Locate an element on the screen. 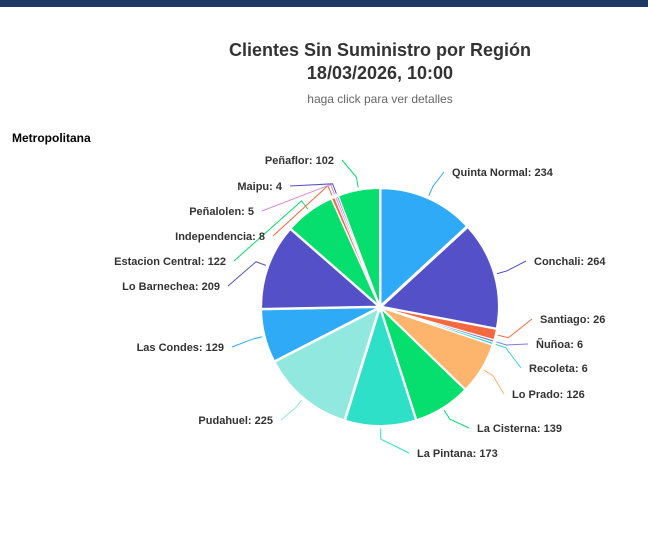 The width and height of the screenshot is (648, 535). pie-slice-estacion-central is located at coordinates (334, 252).